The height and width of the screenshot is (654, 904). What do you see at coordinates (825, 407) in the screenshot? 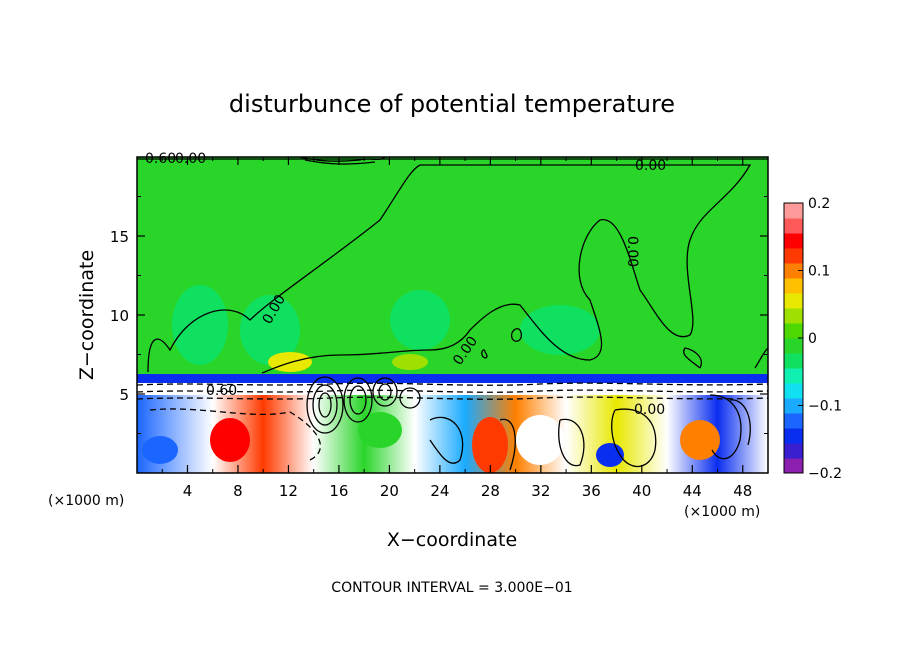
I see `colorbar-tick-label: −0.1` at bounding box center [825, 407].